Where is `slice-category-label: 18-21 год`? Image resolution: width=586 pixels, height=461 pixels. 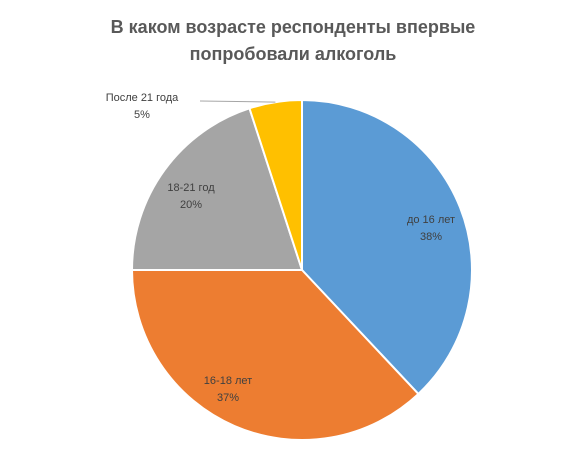 slice-category-label: 18-21 год is located at coordinates (191, 188).